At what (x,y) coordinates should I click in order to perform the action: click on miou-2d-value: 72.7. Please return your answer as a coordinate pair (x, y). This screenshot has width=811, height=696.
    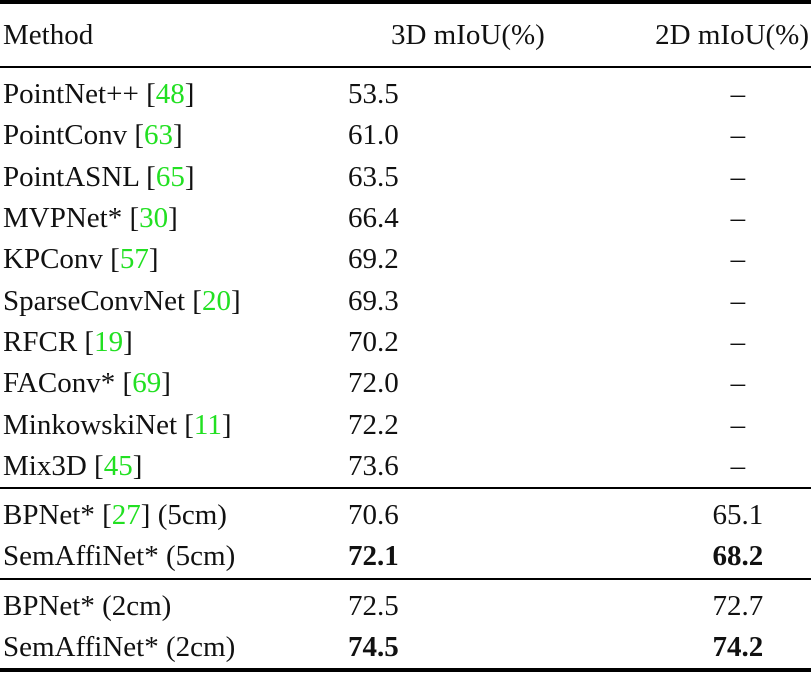
    Looking at the image, I should click on (738, 605).